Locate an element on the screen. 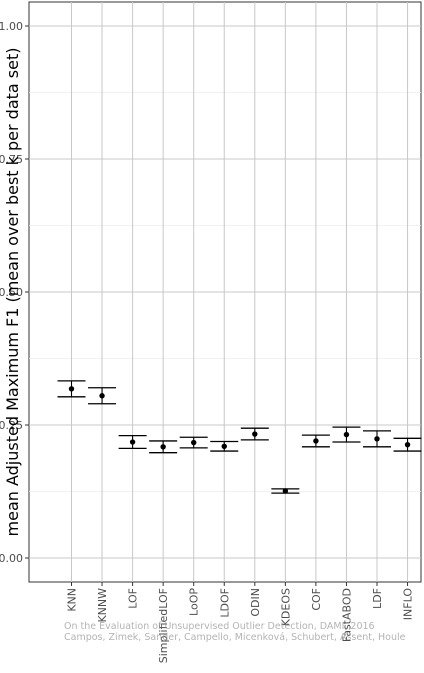 The height and width of the screenshot is (673, 424). x-tick-label: LDF is located at coordinates (377, 598).